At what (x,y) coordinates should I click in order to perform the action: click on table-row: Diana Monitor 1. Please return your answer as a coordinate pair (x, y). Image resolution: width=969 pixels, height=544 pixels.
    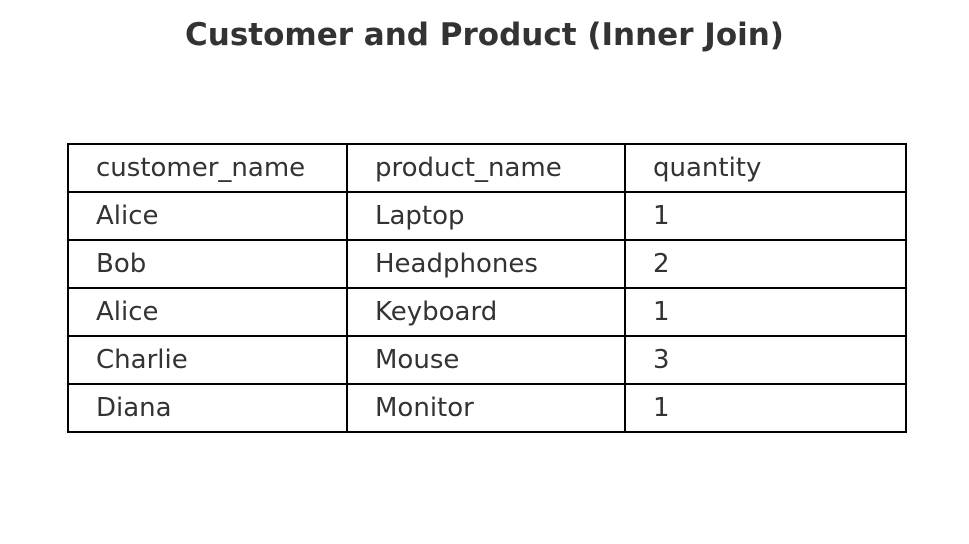
    Looking at the image, I should click on (487, 408).